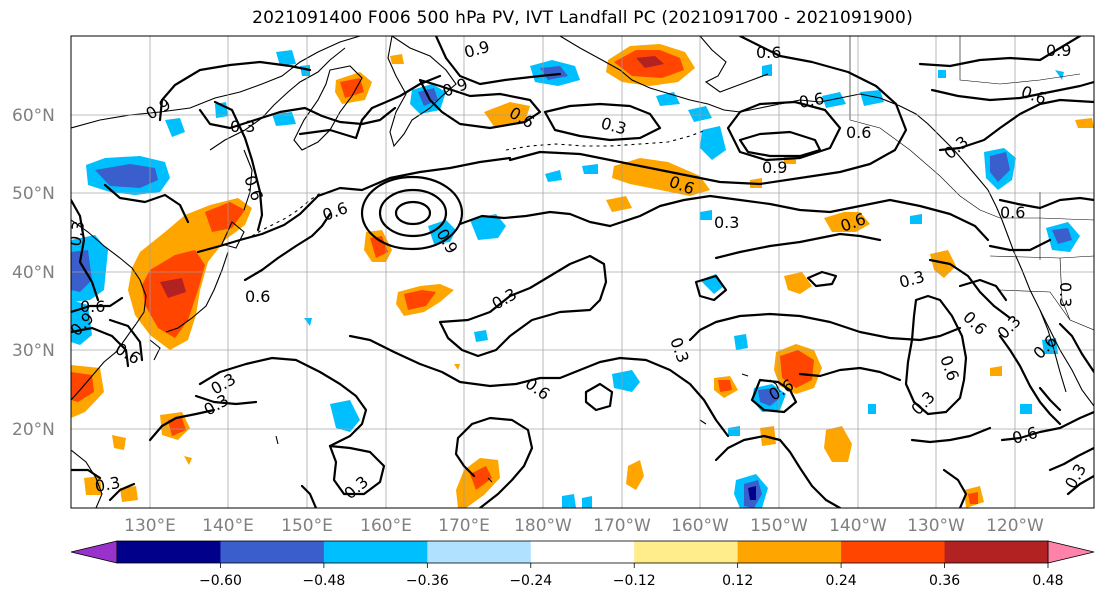 This screenshot has height=601, width=1105. I want to click on lon-label: 180°W, so click(543, 526).